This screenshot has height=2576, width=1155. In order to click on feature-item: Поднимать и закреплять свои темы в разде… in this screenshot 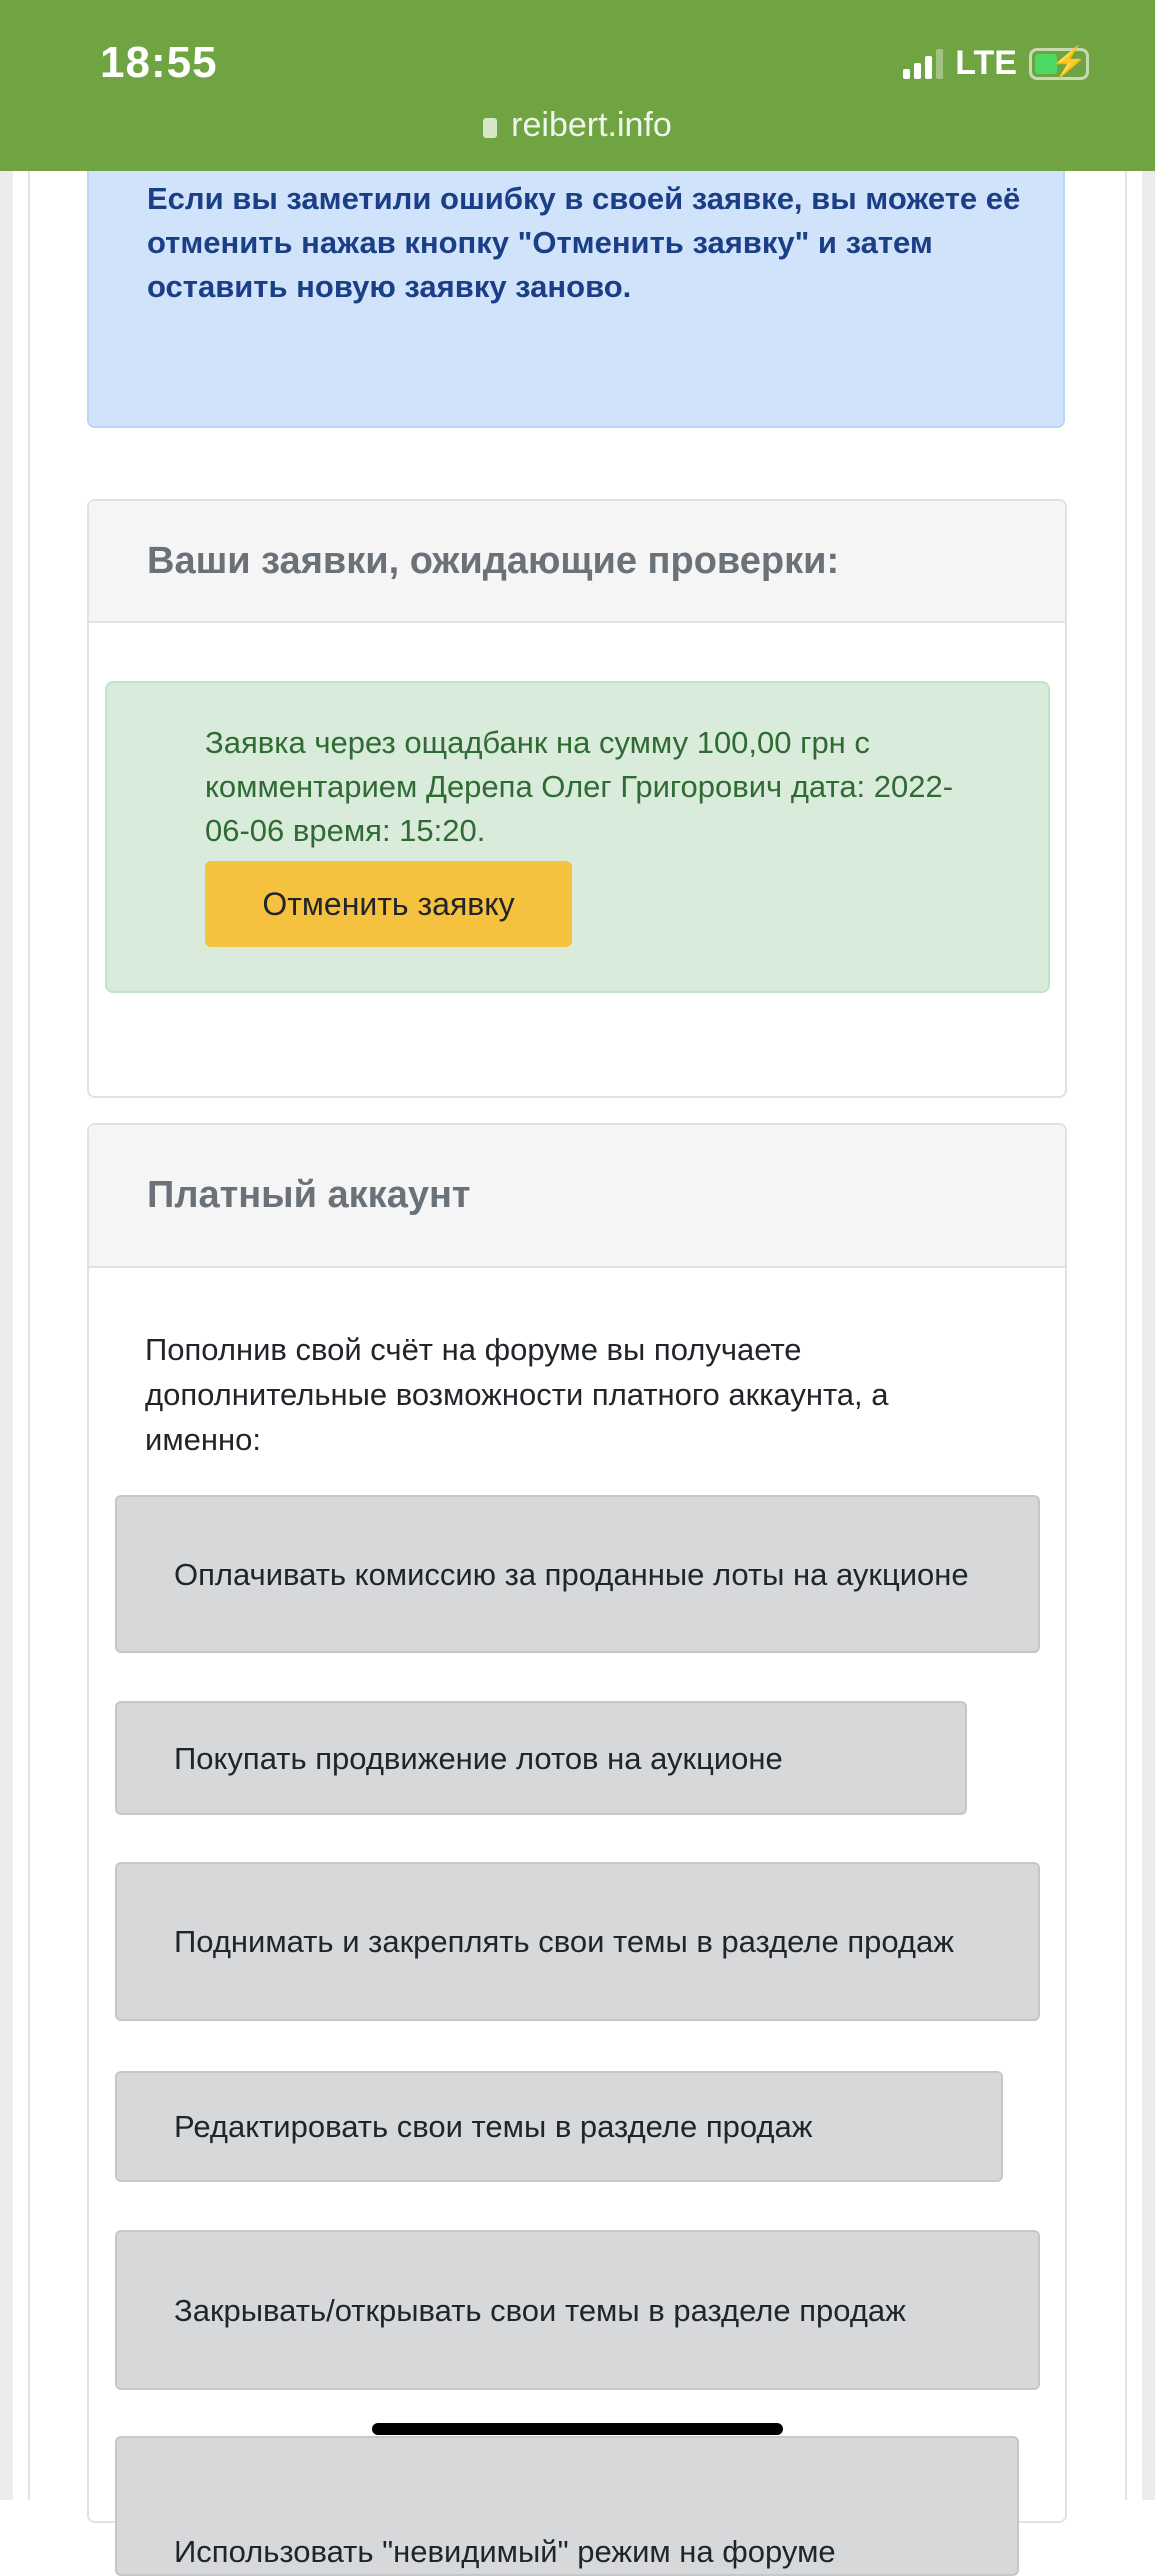, I will do `click(577, 1941)`.